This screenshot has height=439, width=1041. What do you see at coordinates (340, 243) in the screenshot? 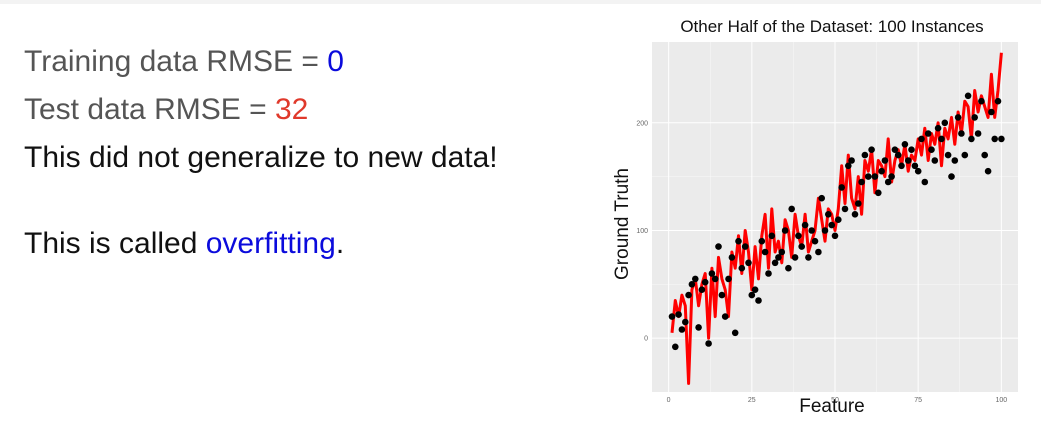
I see `overfitting-suffix: .` at bounding box center [340, 243].